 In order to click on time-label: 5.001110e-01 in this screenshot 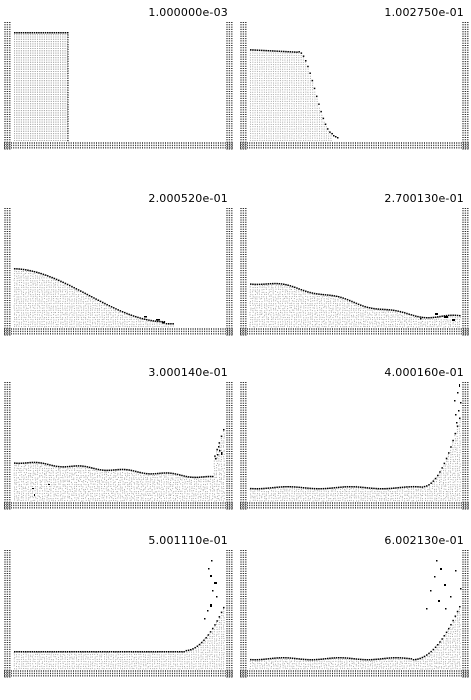, I will do `click(188, 540)`.